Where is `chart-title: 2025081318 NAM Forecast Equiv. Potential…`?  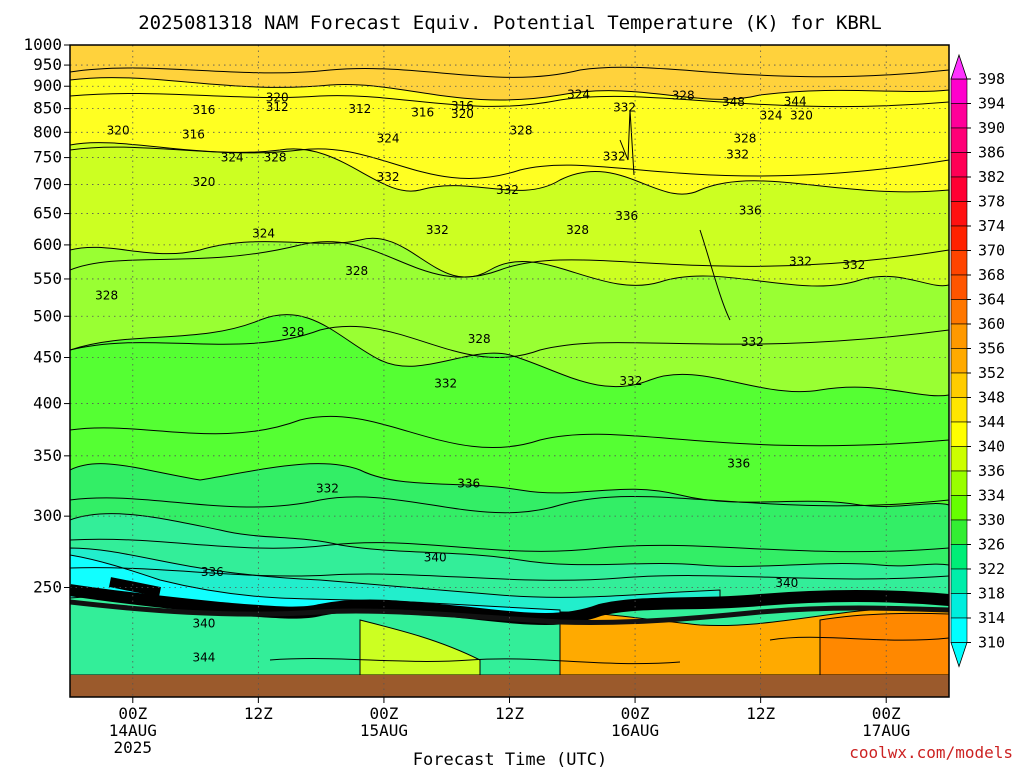
chart-title: 2025081318 NAM Forecast Equiv. Potential… is located at coordinates (510, 23).